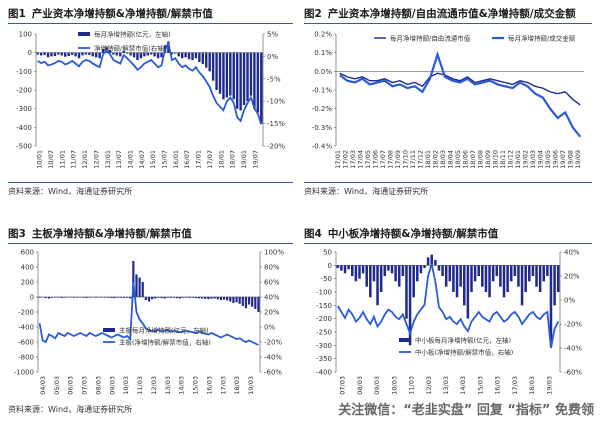  I want to click on x-tick-label: 18/04, so click(451, 159).